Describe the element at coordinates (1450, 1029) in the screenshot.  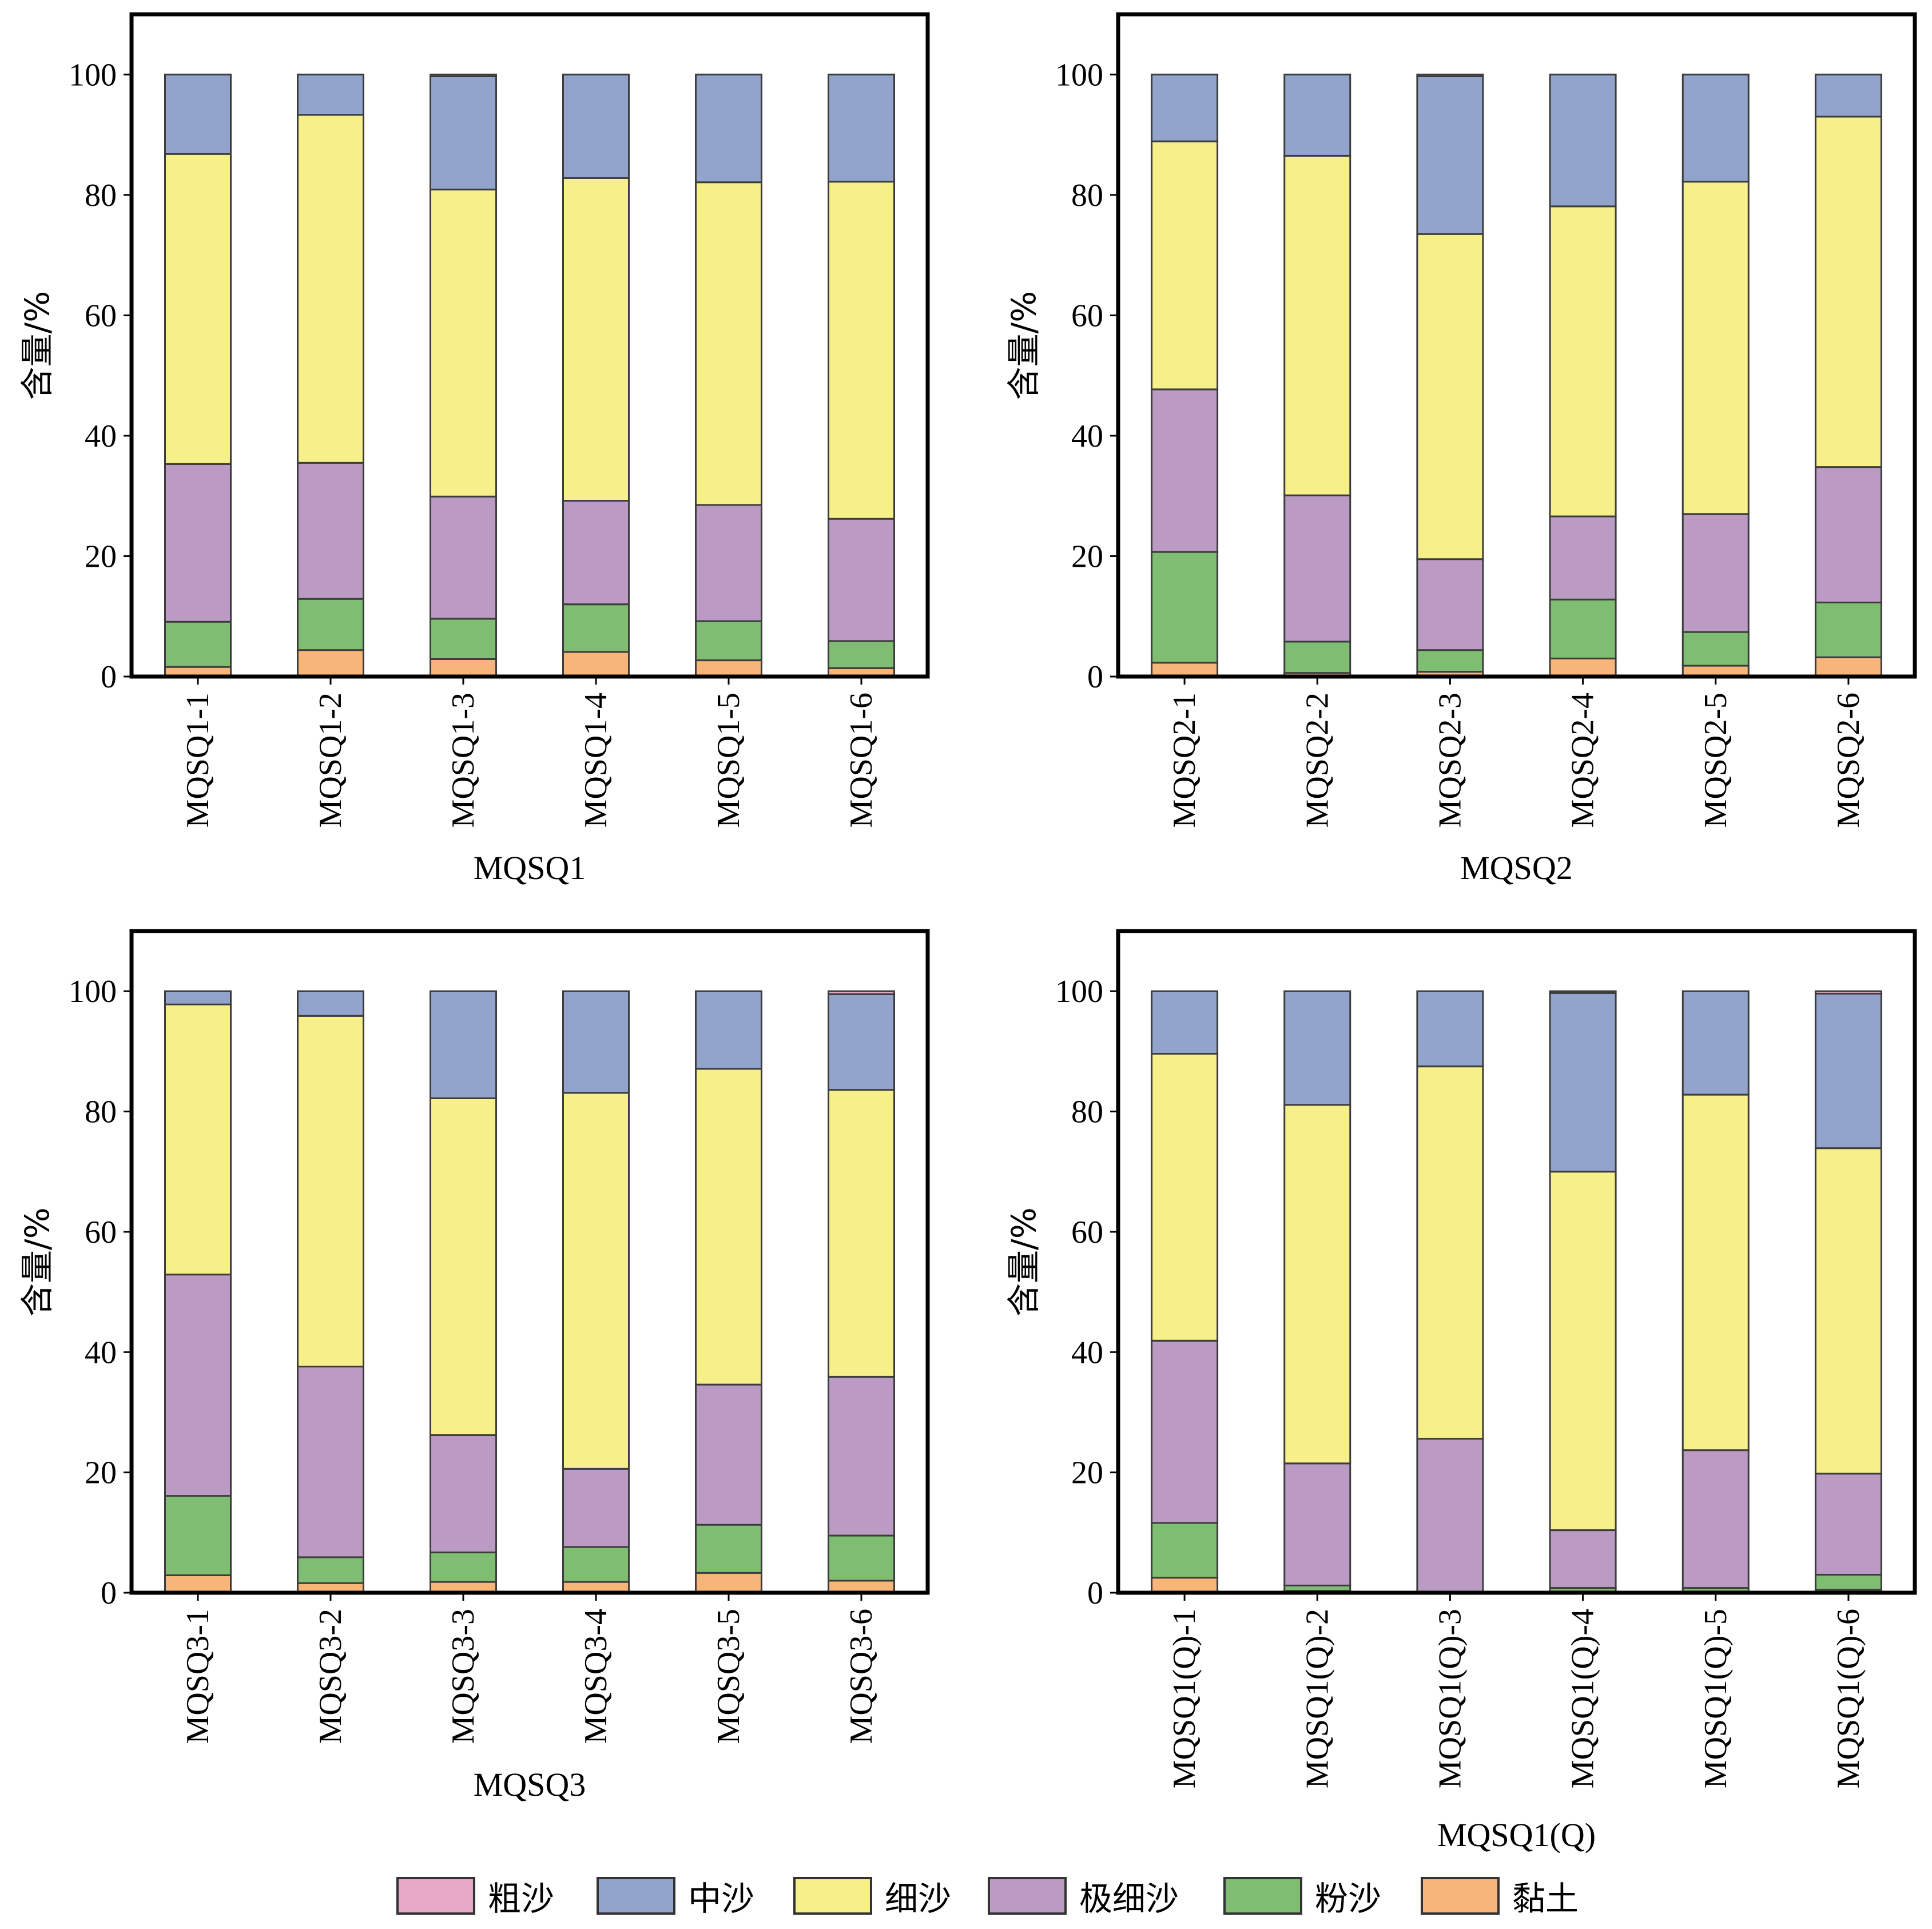
I see `panel-4-bar-3-medium-sand` at that location.